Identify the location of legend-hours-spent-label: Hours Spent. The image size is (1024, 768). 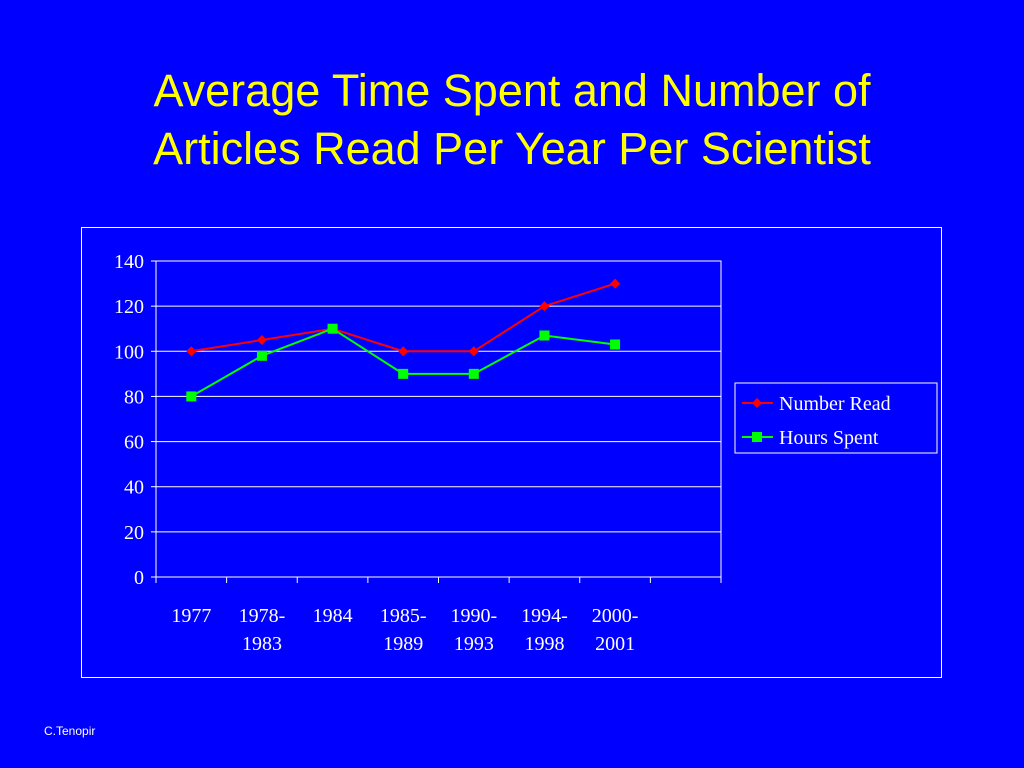
(829, 438).